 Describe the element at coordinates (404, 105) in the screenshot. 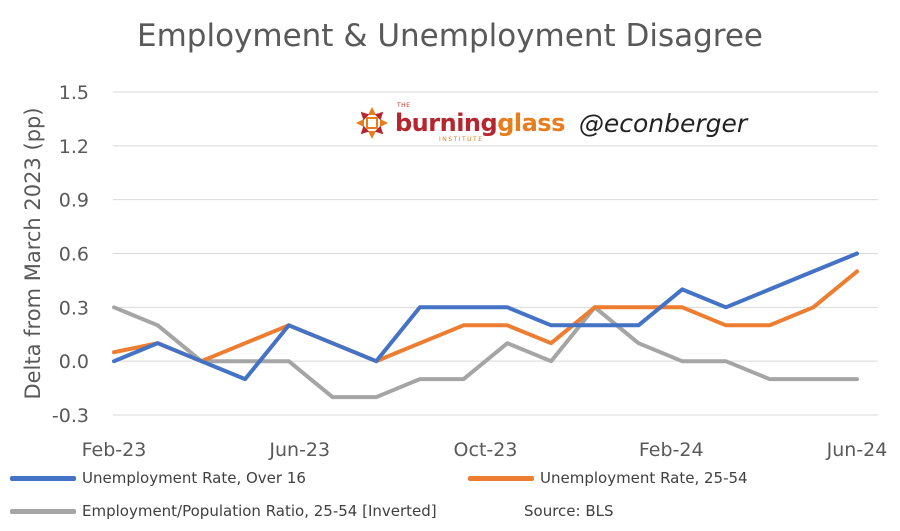

I see `brand-top-text: THE` at that location.